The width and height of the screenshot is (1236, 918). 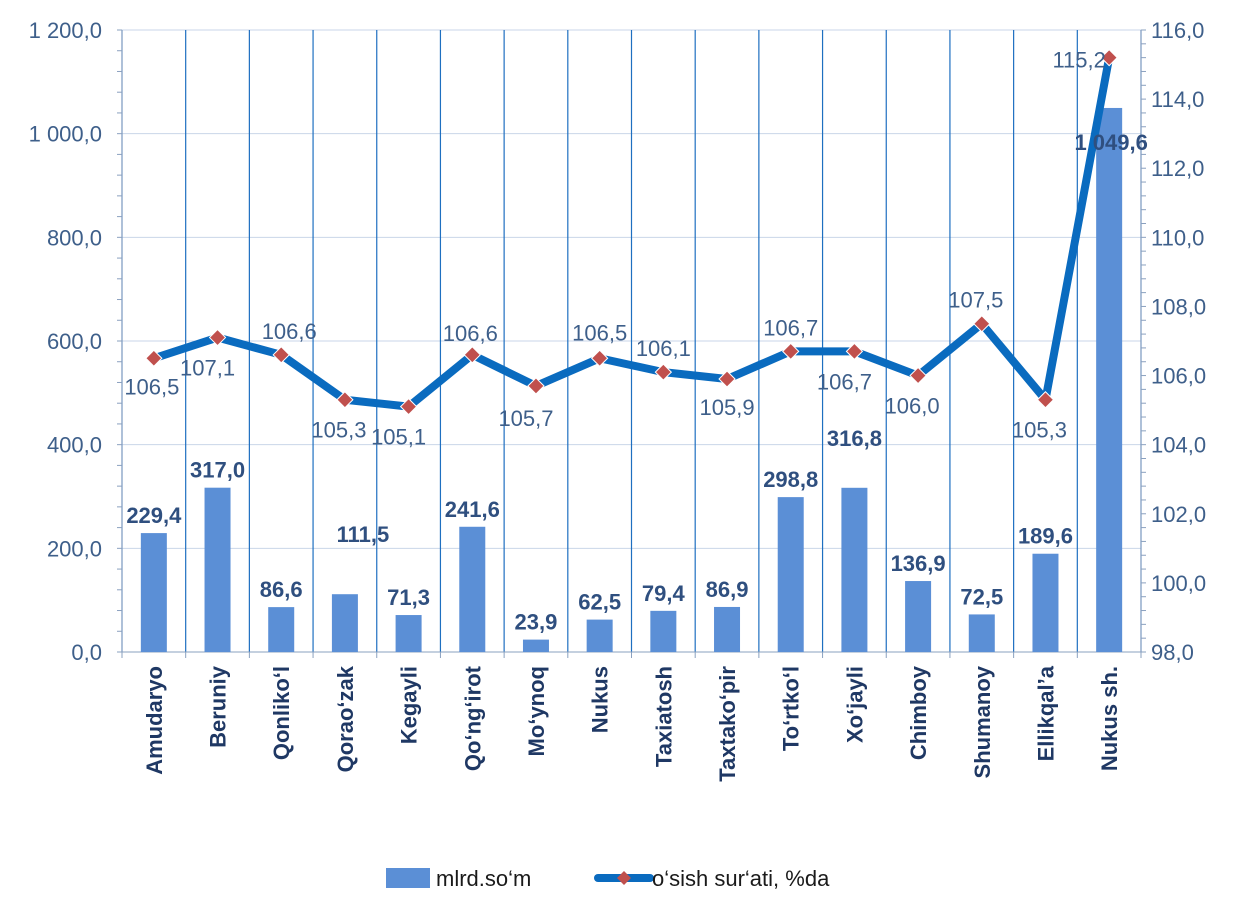 What do you see at coordinates (624, 878) in the screenshot?
I see `legend-line-marker` at bounding box center [624, 878].